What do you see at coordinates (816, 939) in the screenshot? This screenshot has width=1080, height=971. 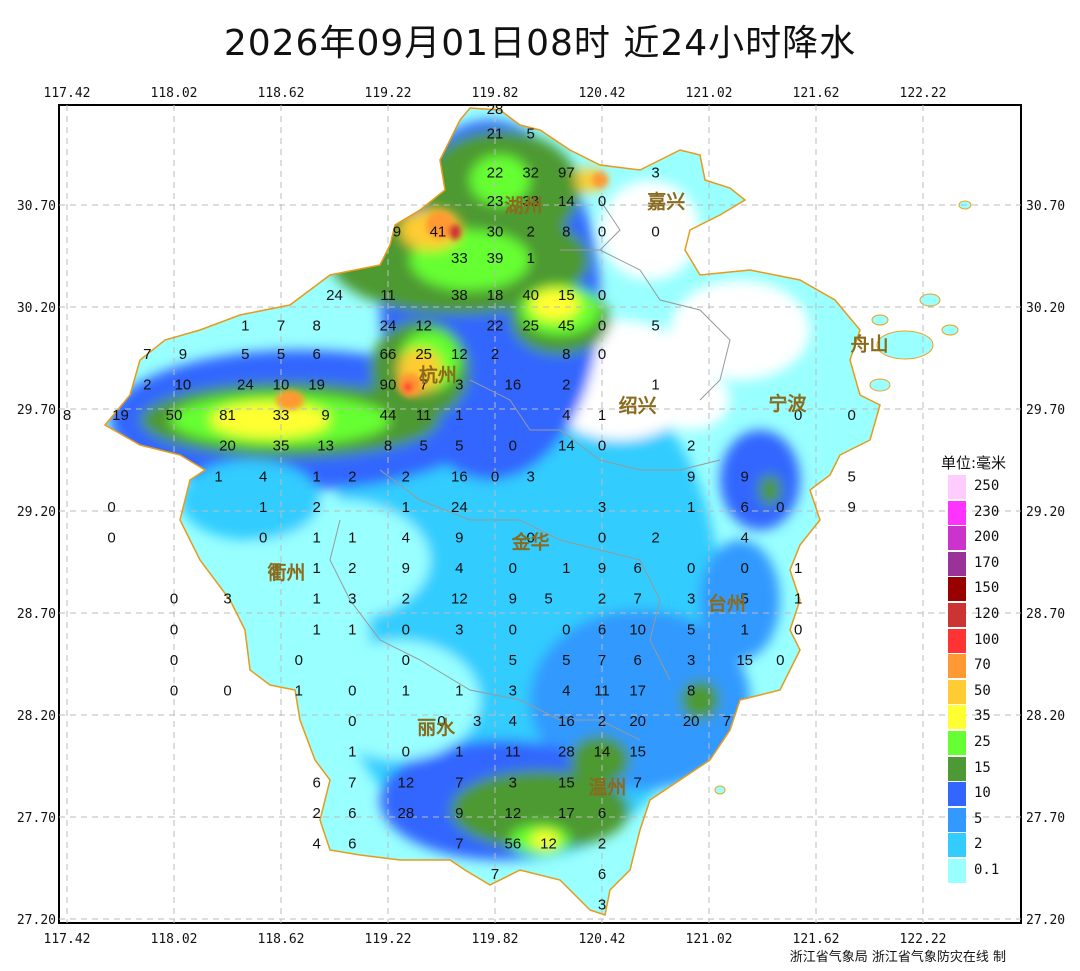 I see `lon-tick-label: 121.62` at bounding box center [816, 939].